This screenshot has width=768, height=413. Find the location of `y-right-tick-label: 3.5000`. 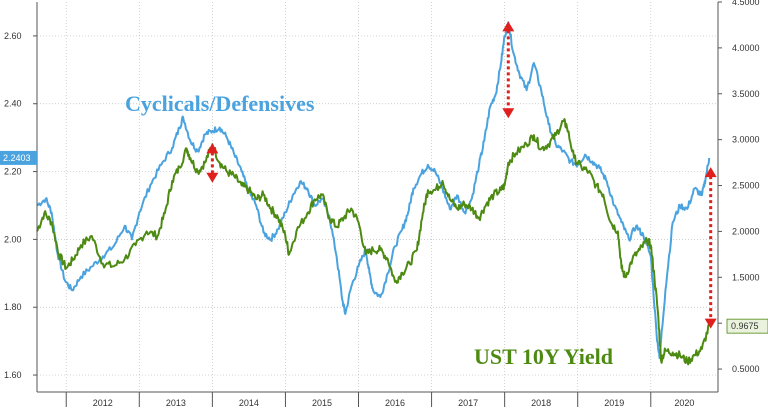

y-right-tick-label: 3.5000 is located at coordinates (746, 94).